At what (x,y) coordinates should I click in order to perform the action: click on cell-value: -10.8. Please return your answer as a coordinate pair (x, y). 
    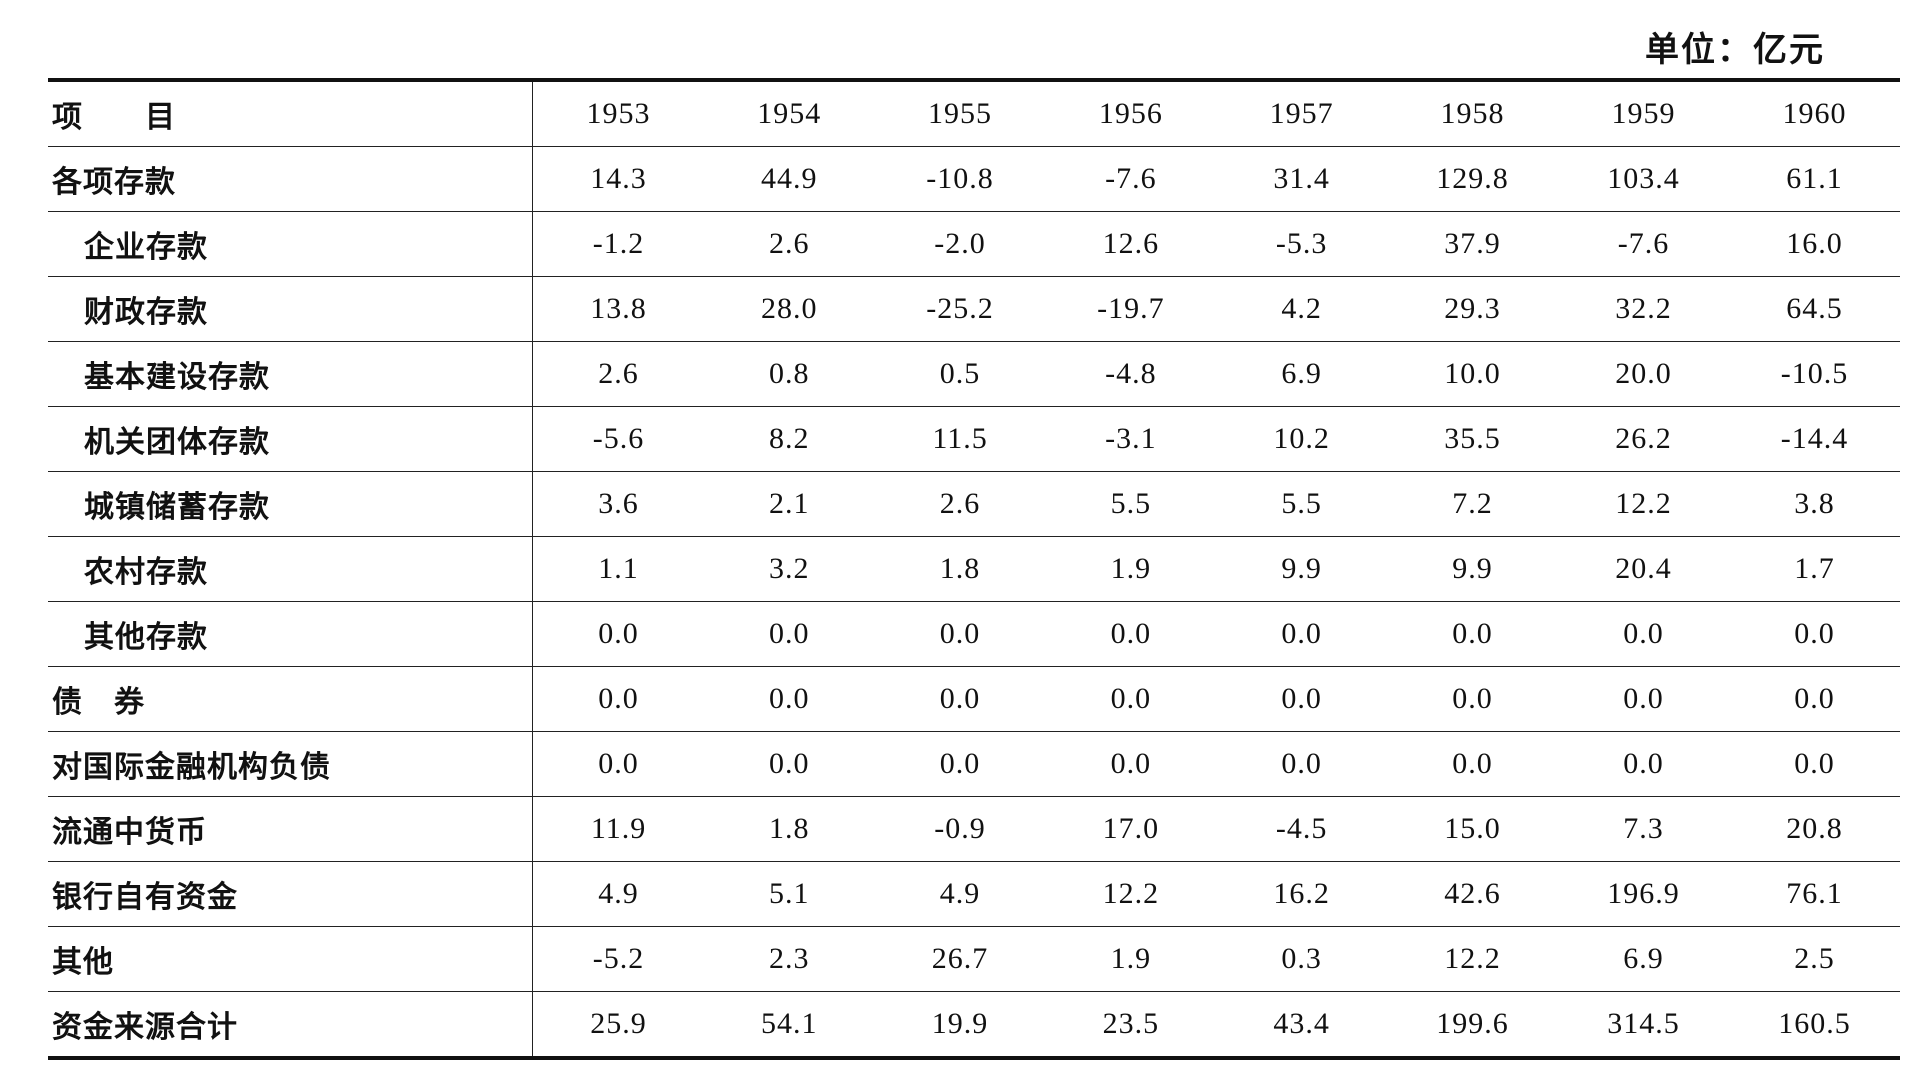
    Looking at the image, I should click on (960, 179).